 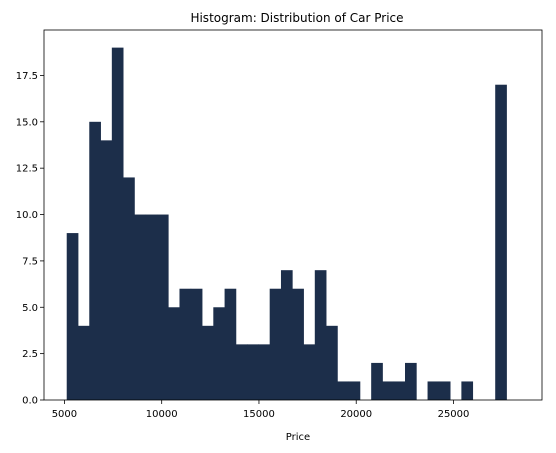 I want to click on x-axis-label: Price, so click(x=298, y=437).